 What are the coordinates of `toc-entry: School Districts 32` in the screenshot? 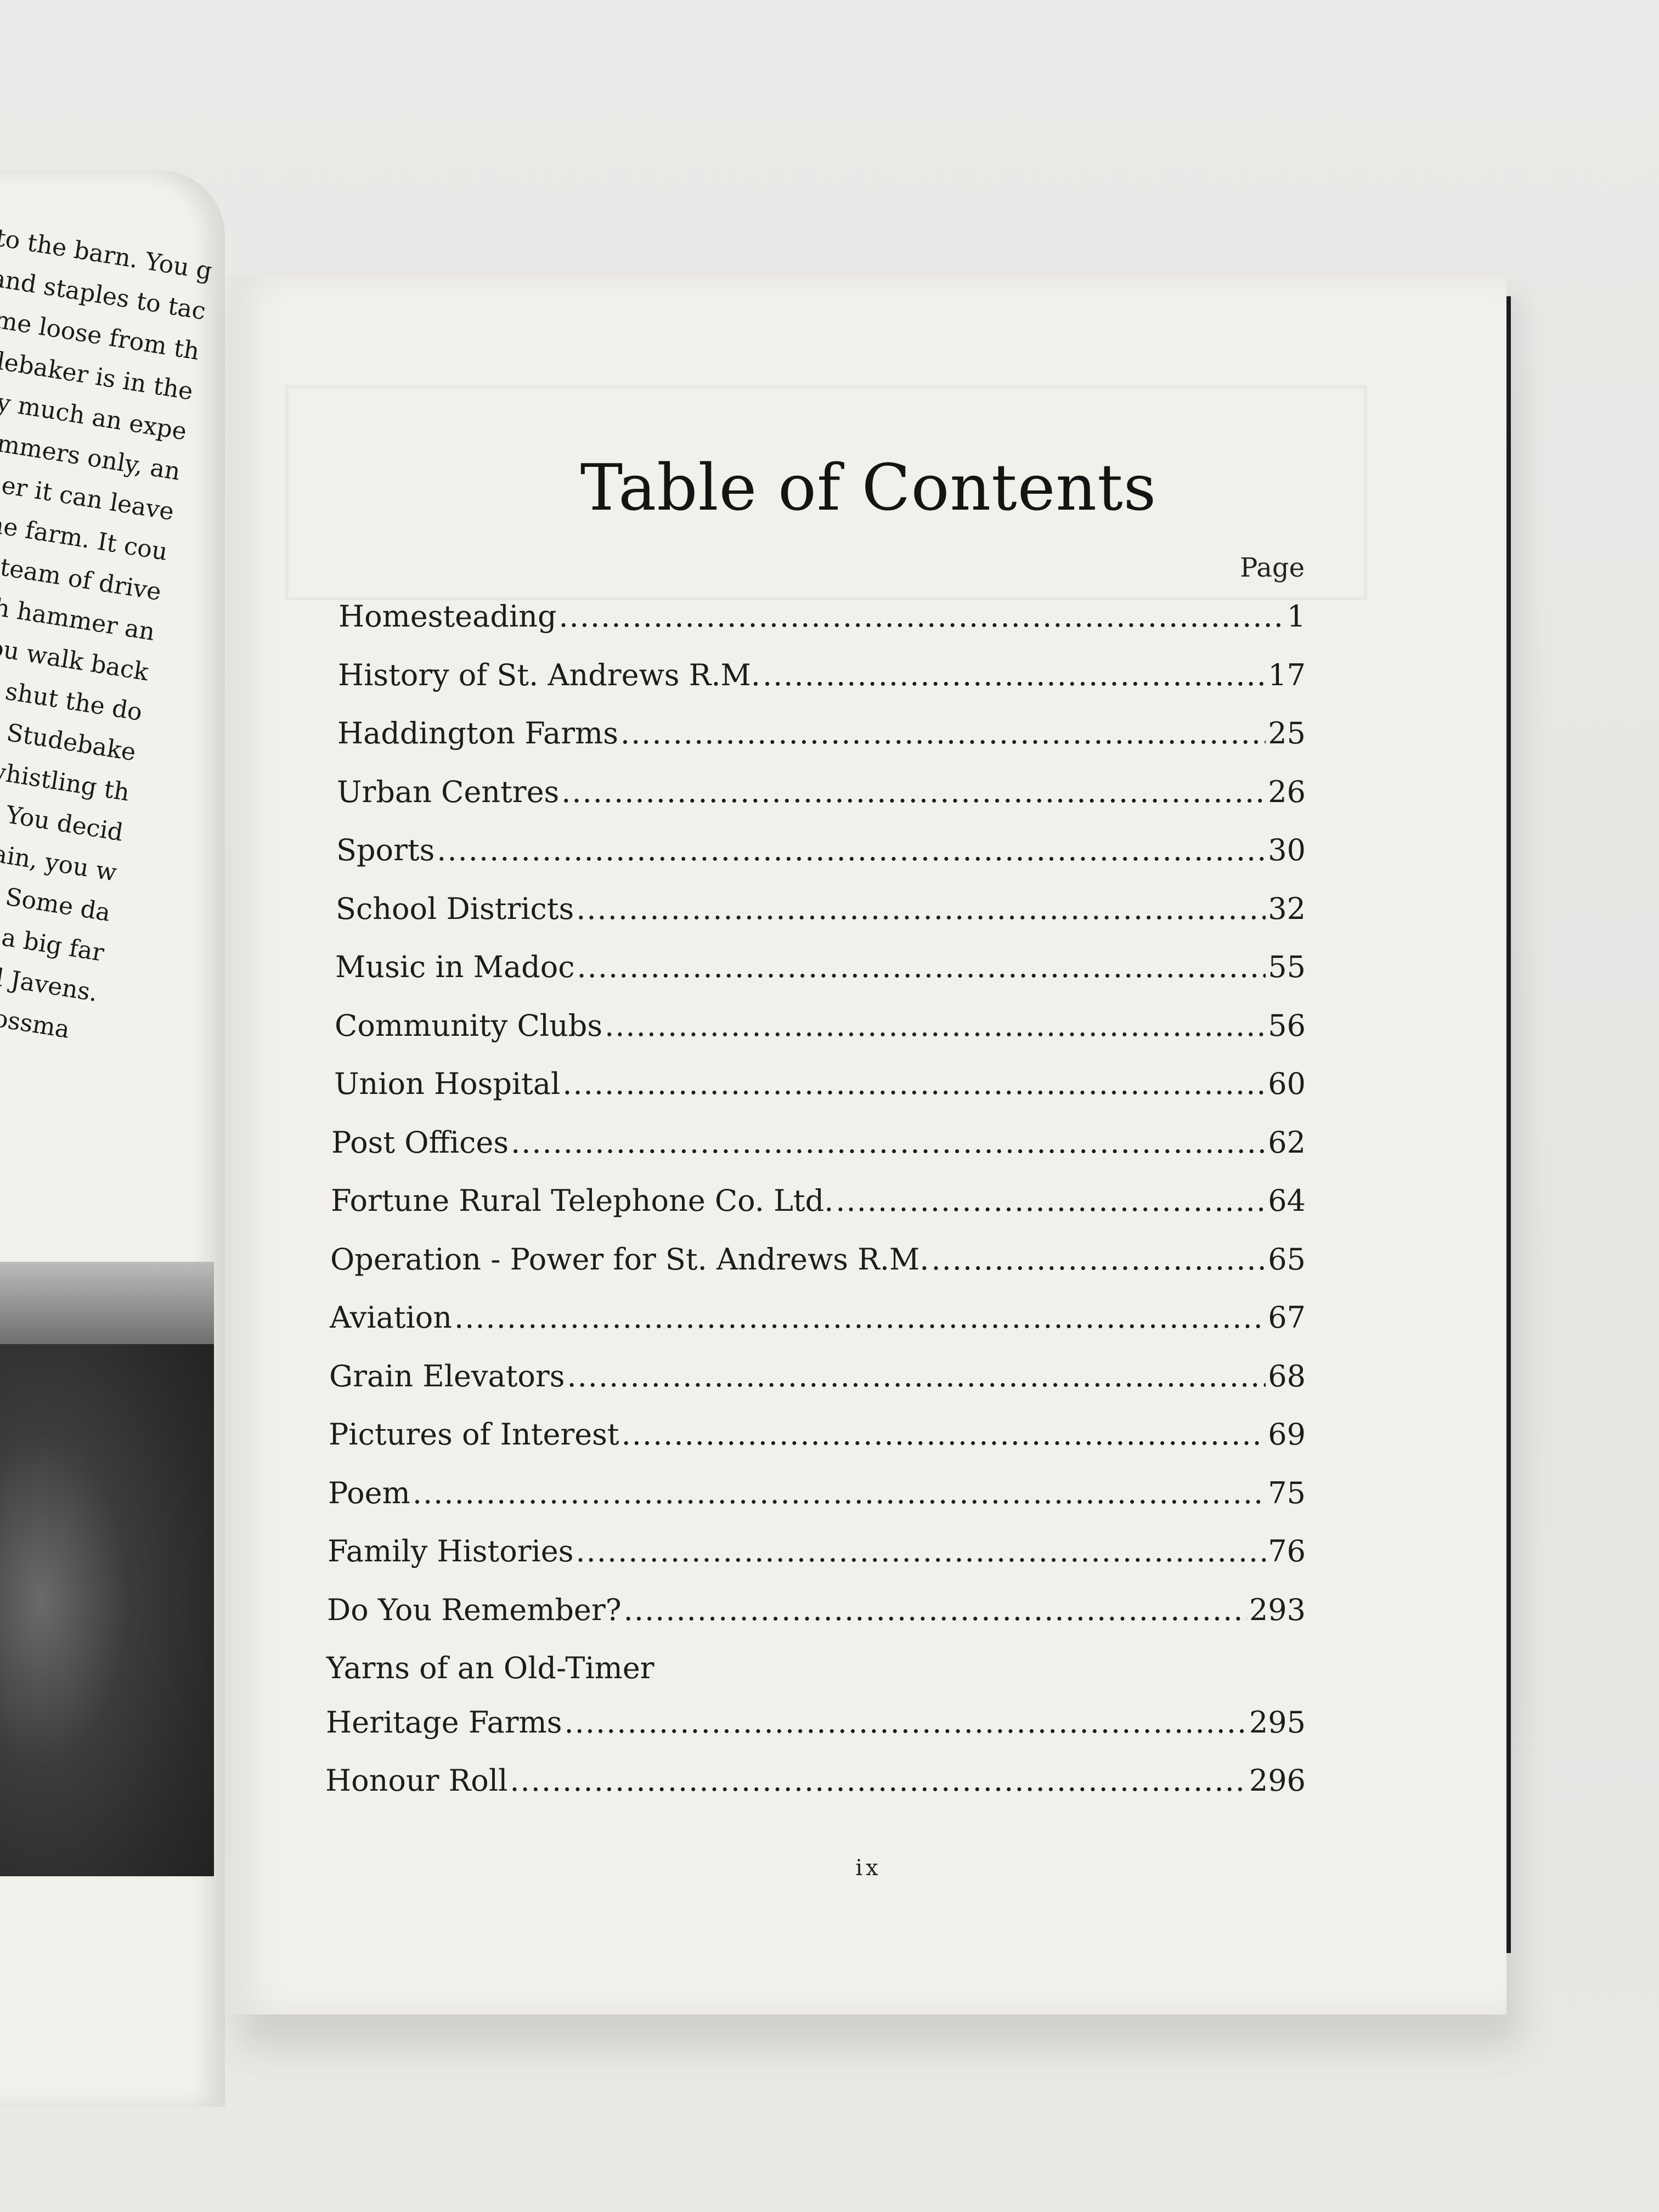 It's located at (821, 909).